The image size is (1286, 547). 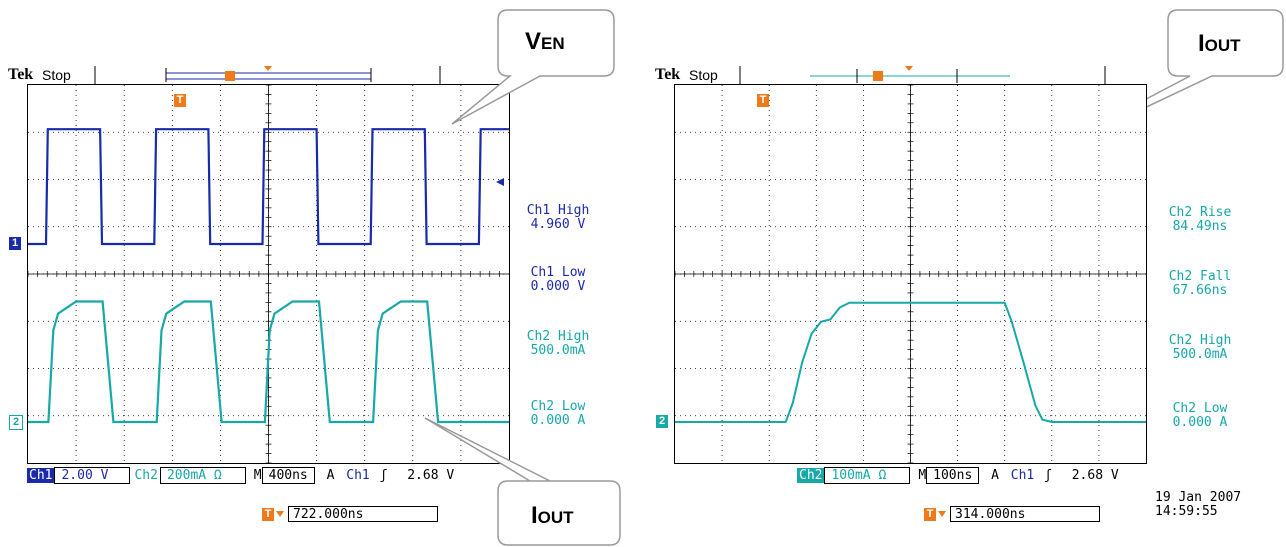 I want to click on r-m-label: M, so click(x=922, y=475).